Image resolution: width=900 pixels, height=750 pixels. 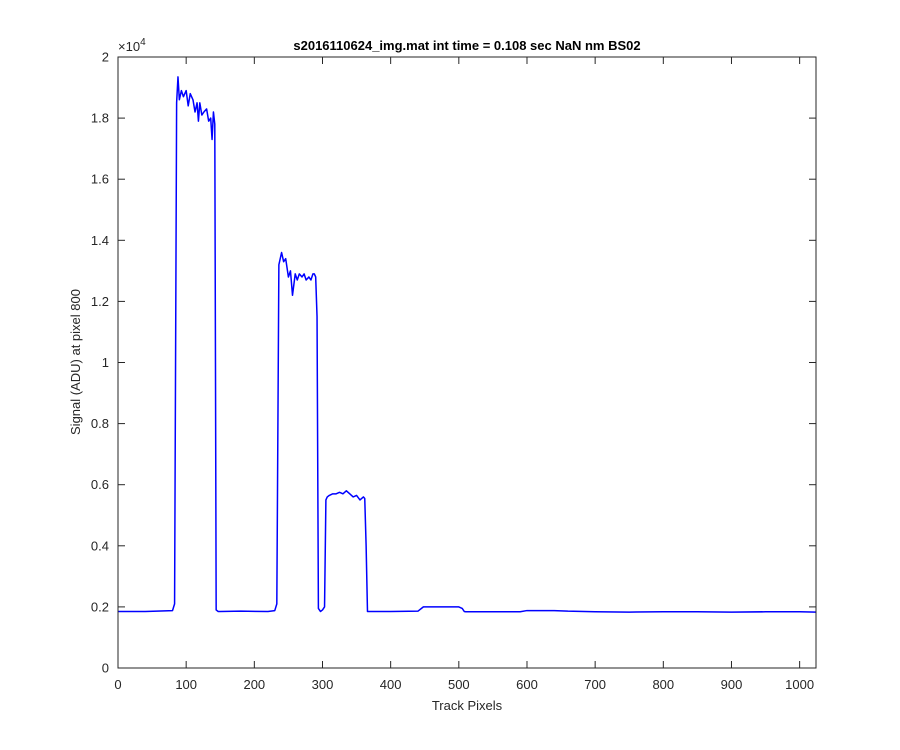 I want to click on y-tick-label: 2, so click(x=105, y=57).